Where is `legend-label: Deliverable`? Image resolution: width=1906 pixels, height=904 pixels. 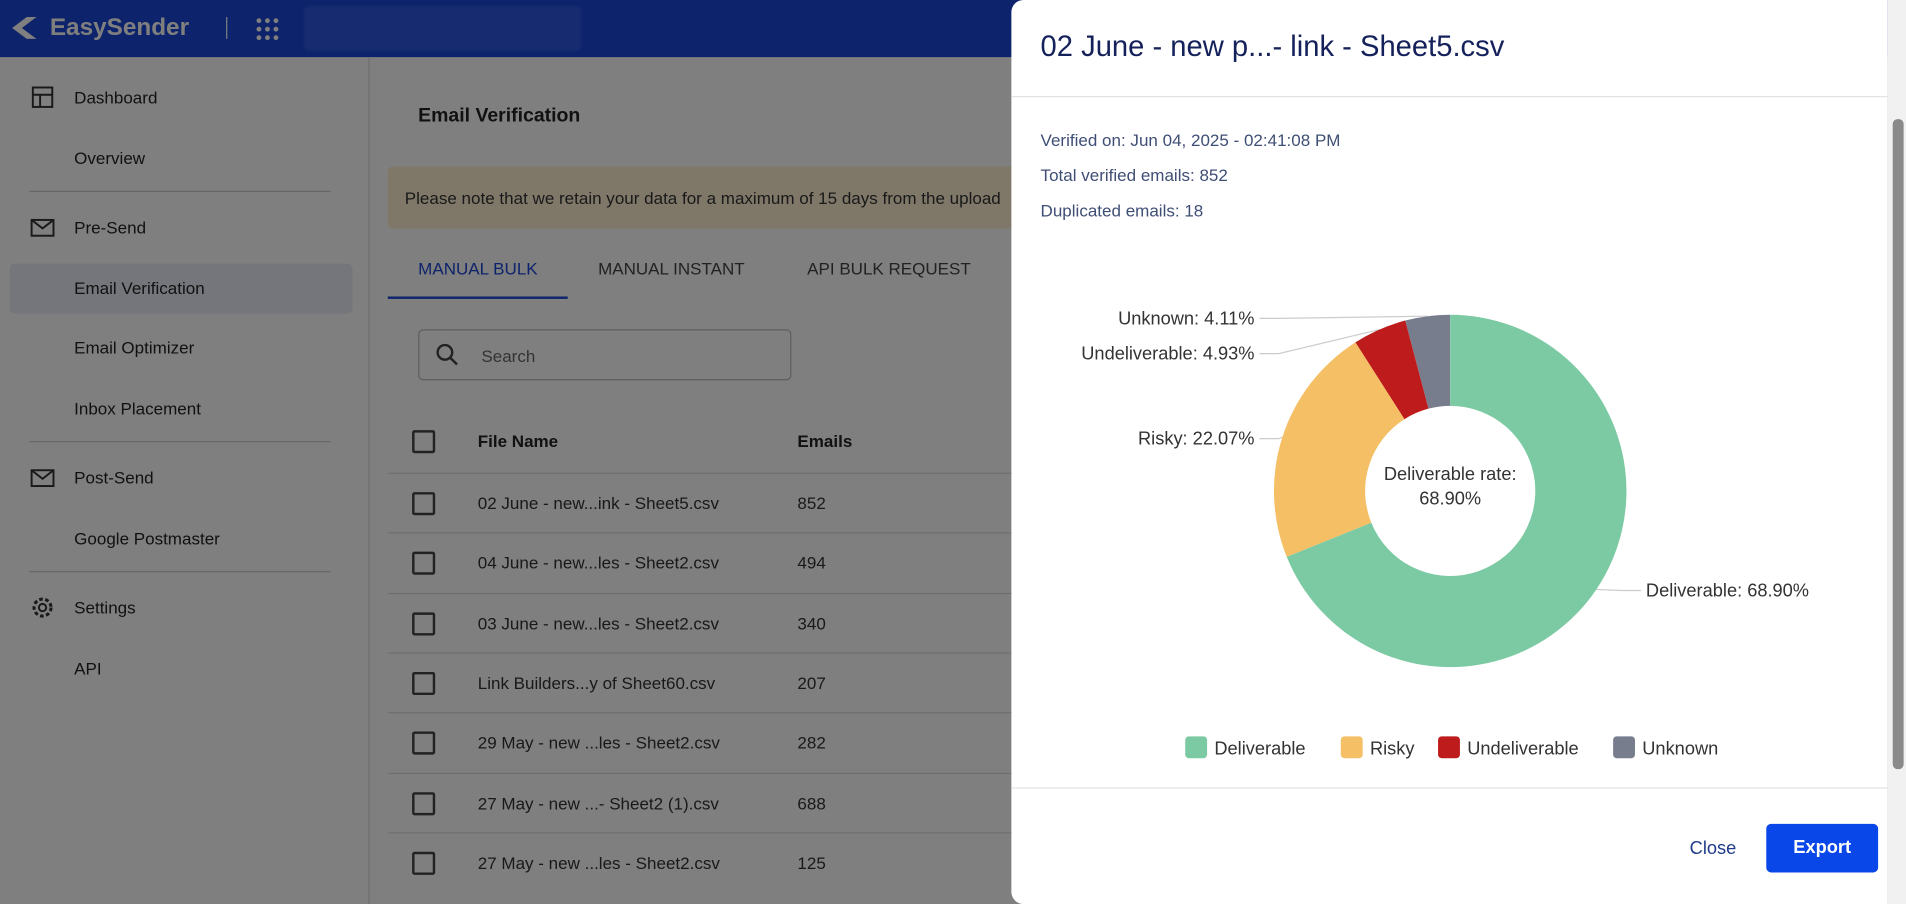 legend-label: Deliverable is located at coordinates (1259, 748).